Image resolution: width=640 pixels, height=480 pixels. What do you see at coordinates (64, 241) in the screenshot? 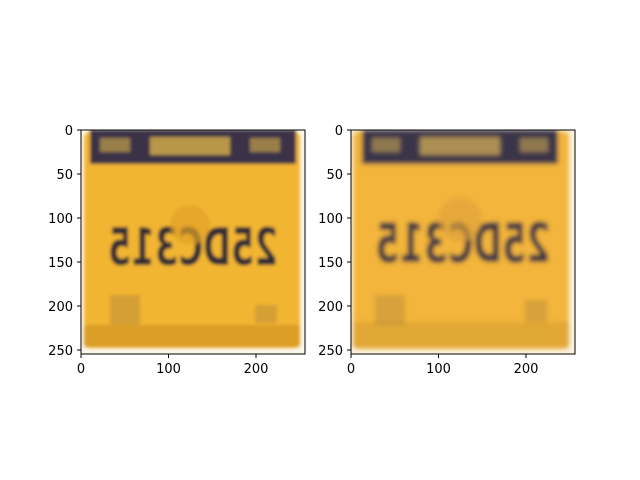
I see `left-y-axis: 0 50 100 150 200 250` at bounding box center [64, 241].